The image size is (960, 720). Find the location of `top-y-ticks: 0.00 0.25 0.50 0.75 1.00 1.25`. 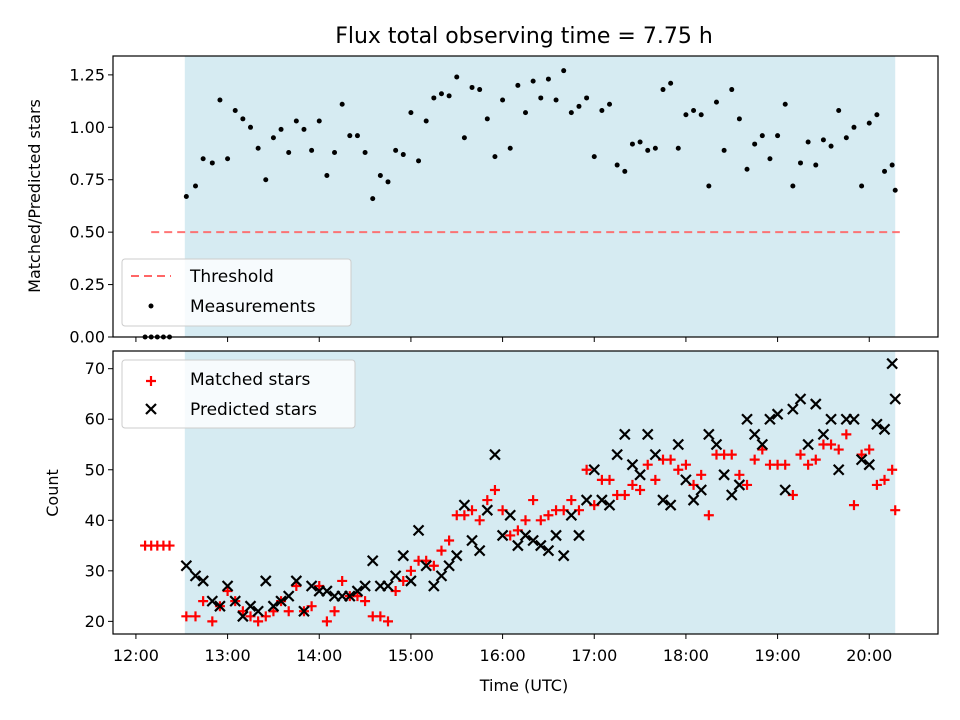

top-y-ticks: 0.00 0.25 0.50 0.75 1.00 1.25 is located at coordinates (91, 206).